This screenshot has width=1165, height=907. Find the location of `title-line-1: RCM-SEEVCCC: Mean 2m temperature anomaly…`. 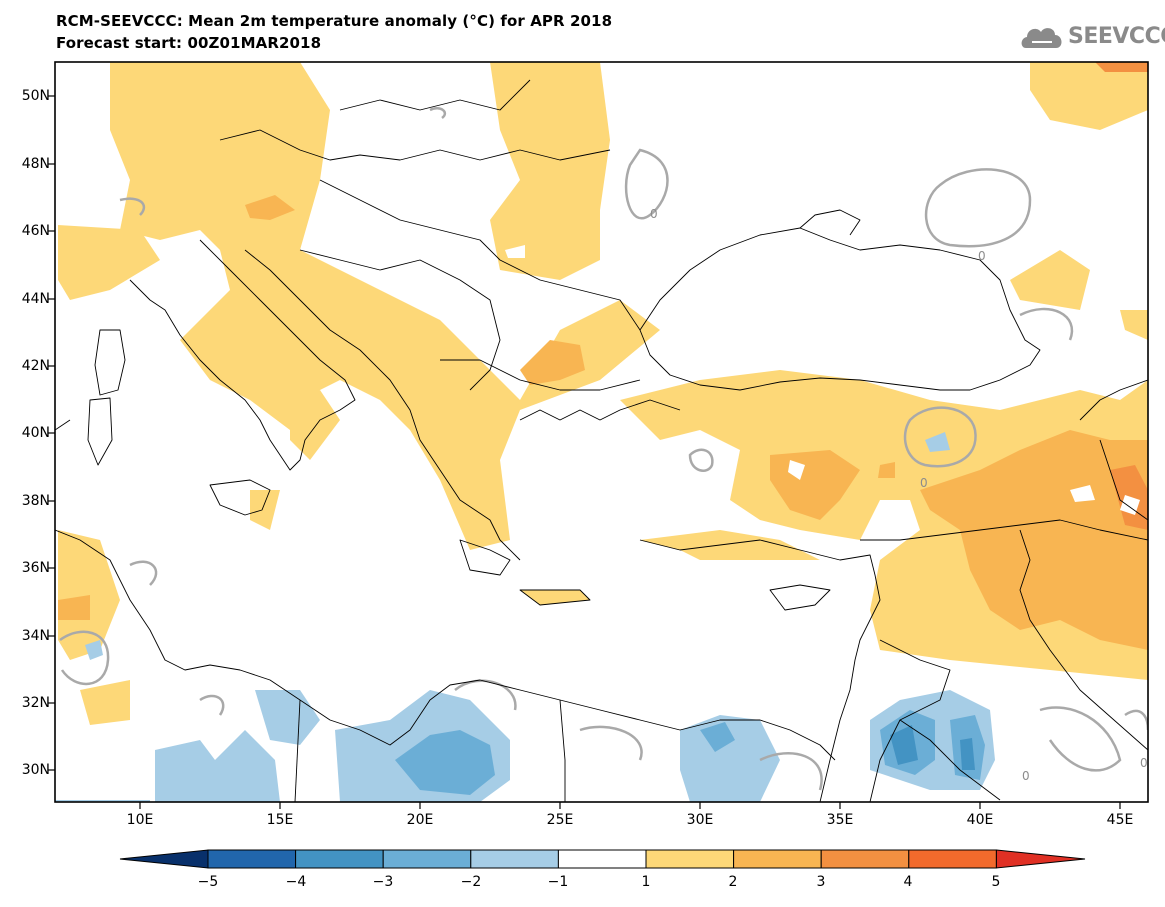

title-line-1: RCM-SEEVCCC: Mean 2m temperature anomaly… is located at coordinates (334, 21).